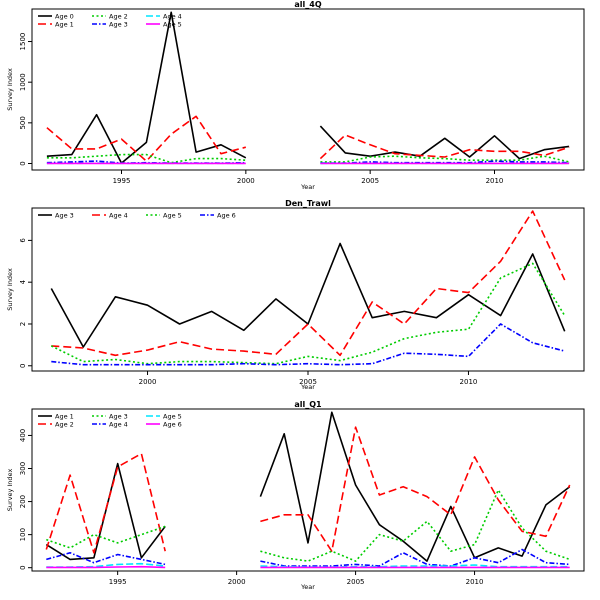 The image size is (600, 600). What do you see at coordinates (23, 122) in the screenshot?
I see `y-tick-label: 500` at bounding box center [23, 122].